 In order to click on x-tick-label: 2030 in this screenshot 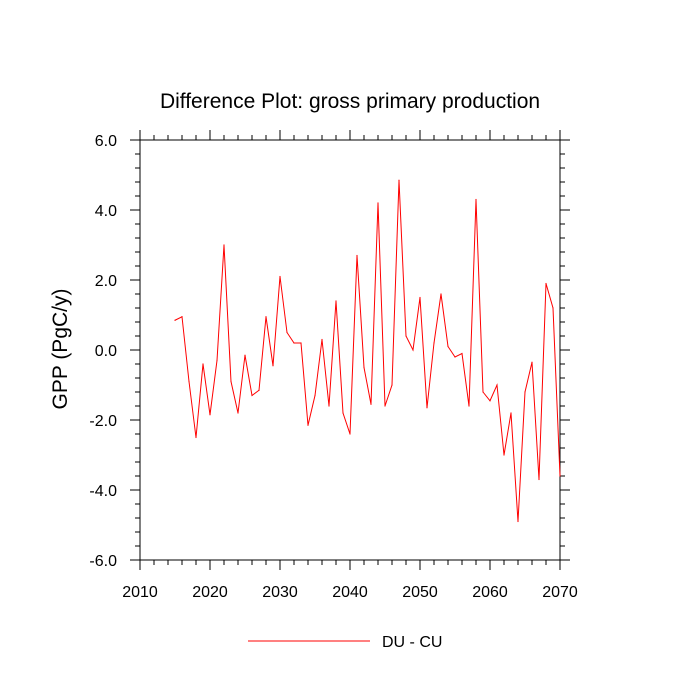, I will do `click(280, 592)`.